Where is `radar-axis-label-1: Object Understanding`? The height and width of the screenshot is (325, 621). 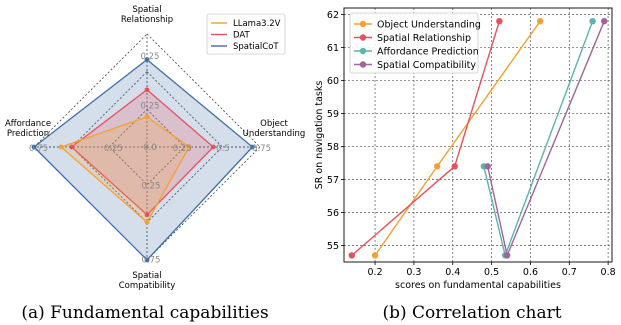 radar-axis-label-1: Object Understanding is located at coordinates (274, 129).